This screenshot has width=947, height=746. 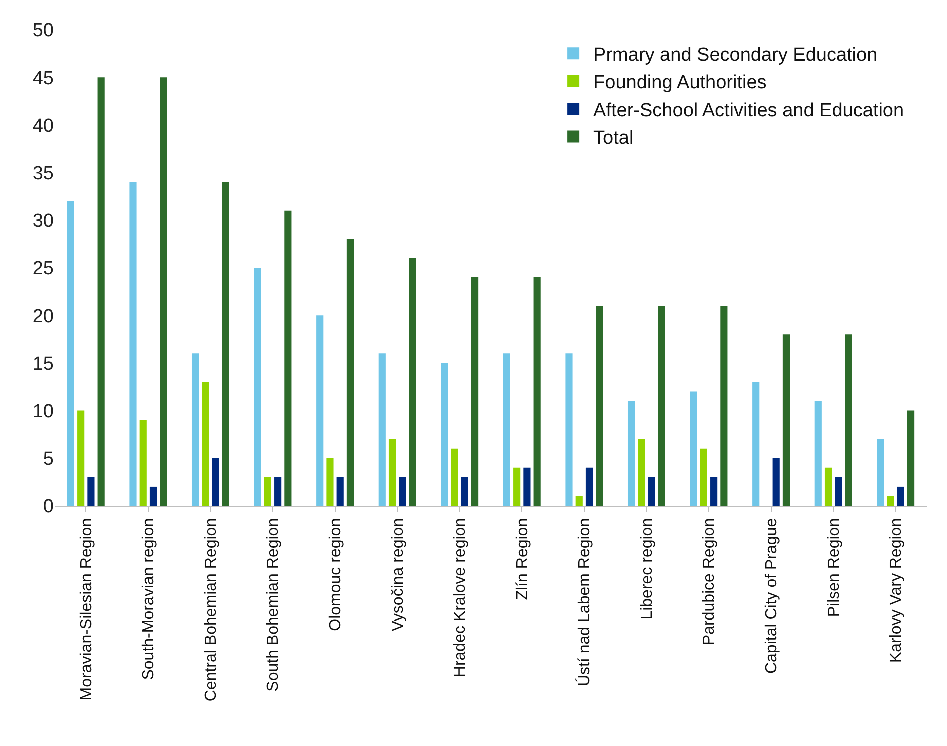 What do you see at coordinates (461, 598) in the screenshot?
I see `x-tick-label: Hradec Kralove region` at bounding box center [461, 598].